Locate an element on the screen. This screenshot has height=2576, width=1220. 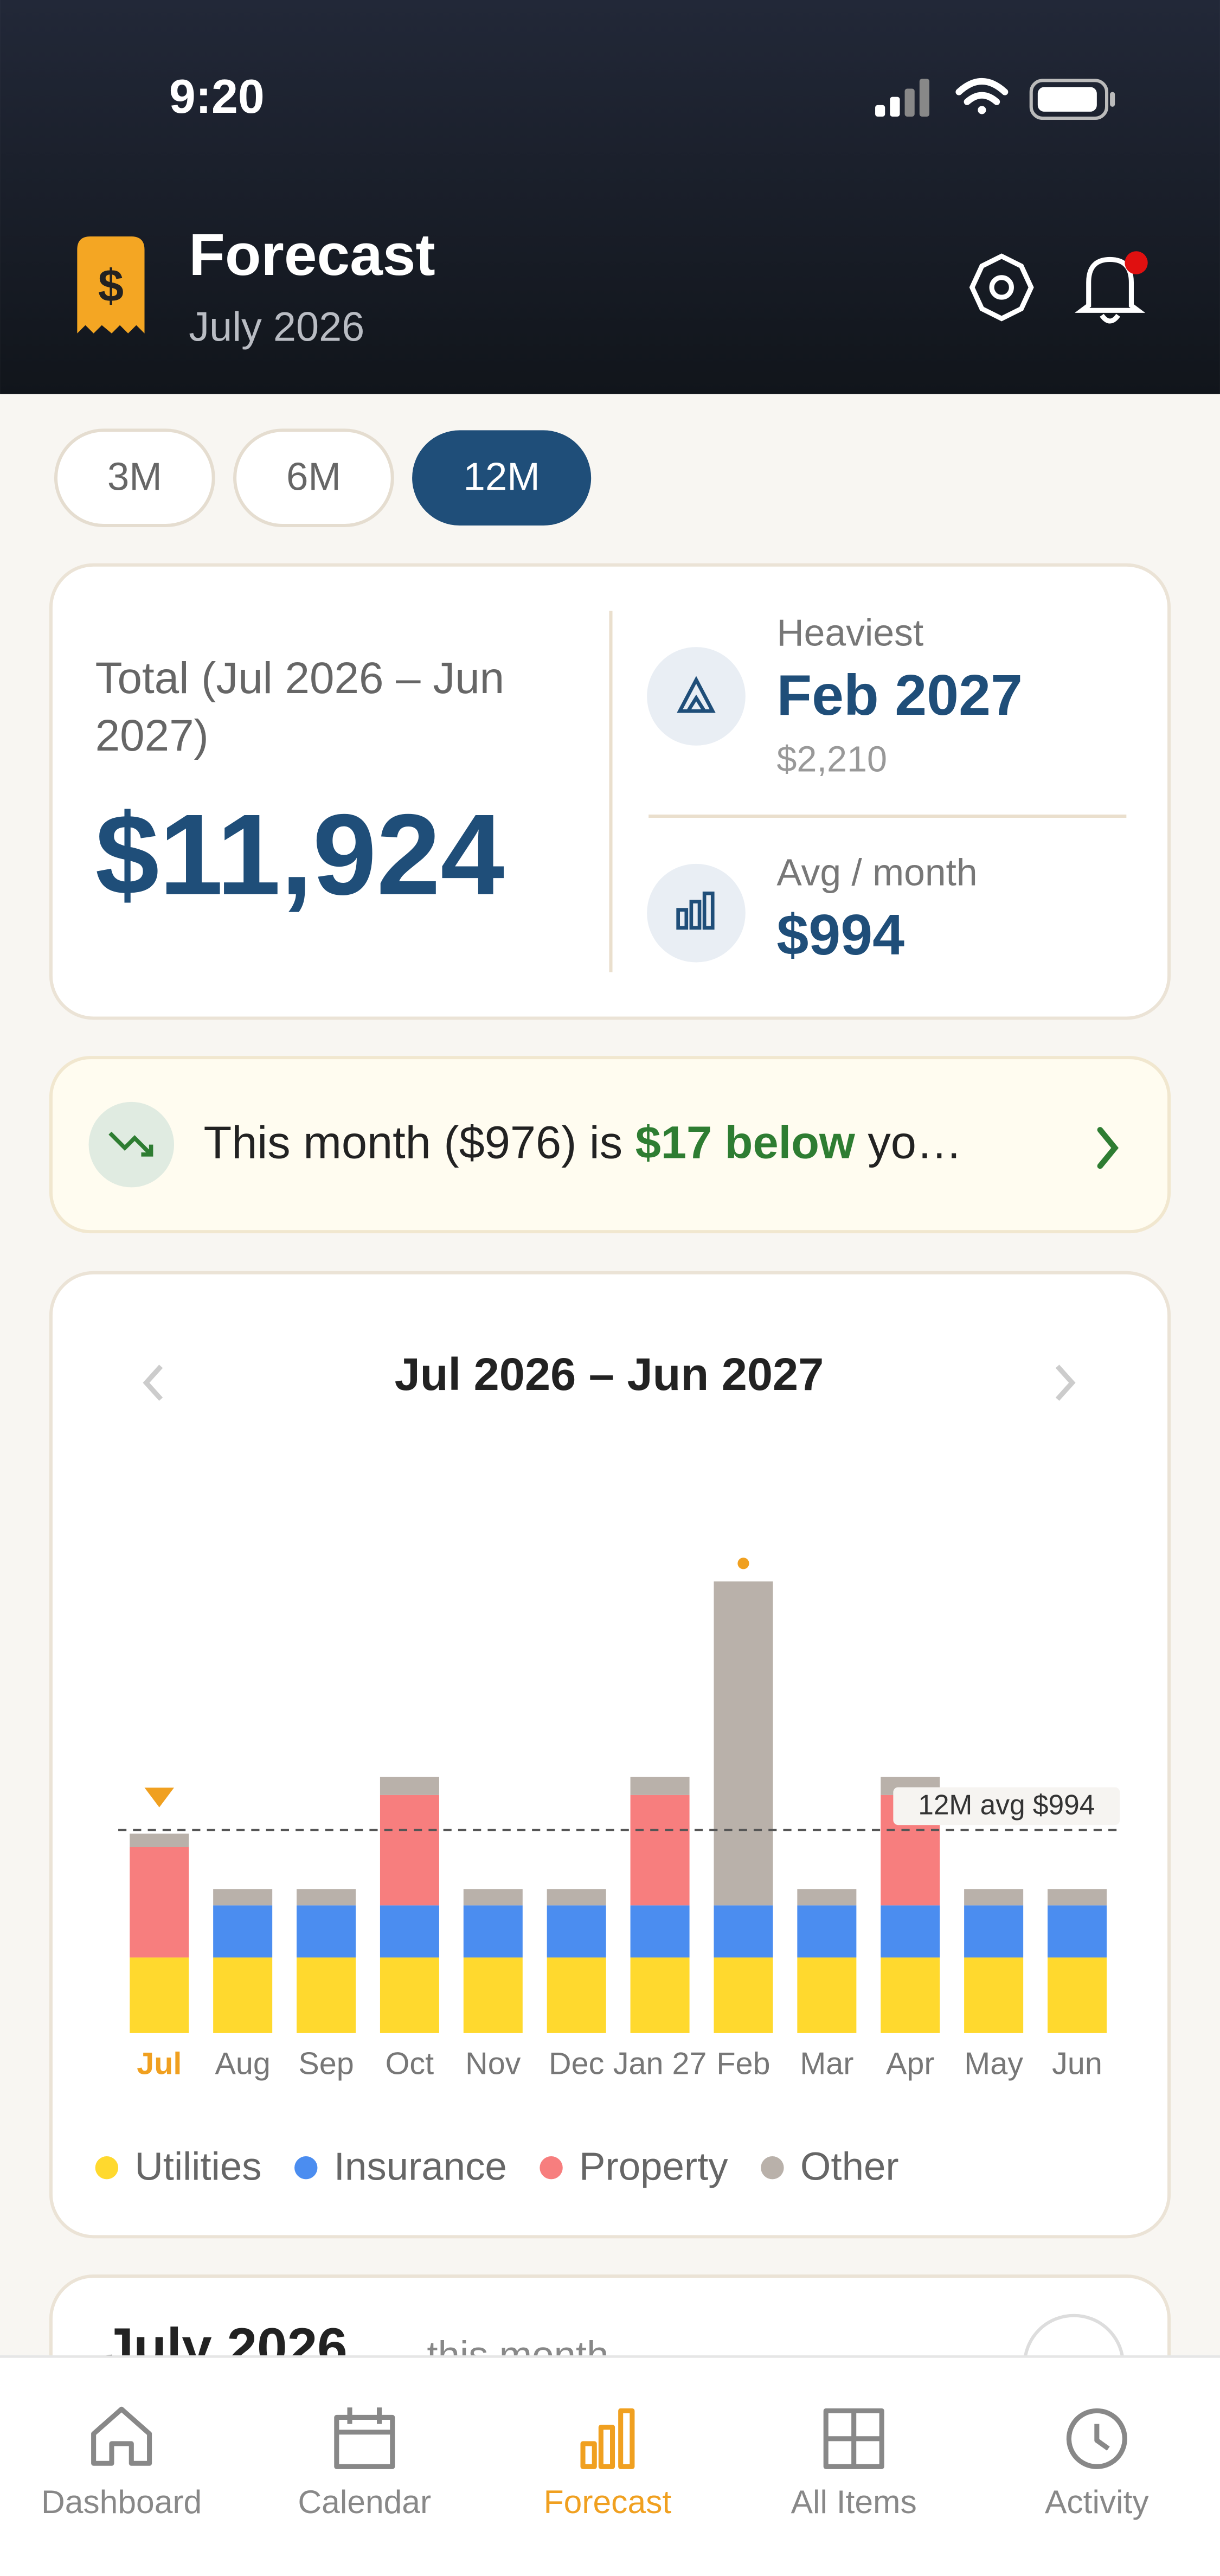
nav-item: Activity is located at coordinates (1097, 2464).